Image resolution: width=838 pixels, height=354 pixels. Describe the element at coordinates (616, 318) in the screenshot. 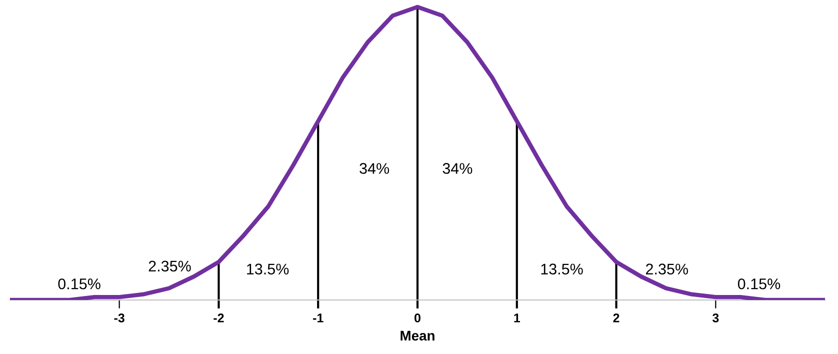

I see `x-tick-label: 2` at that location.